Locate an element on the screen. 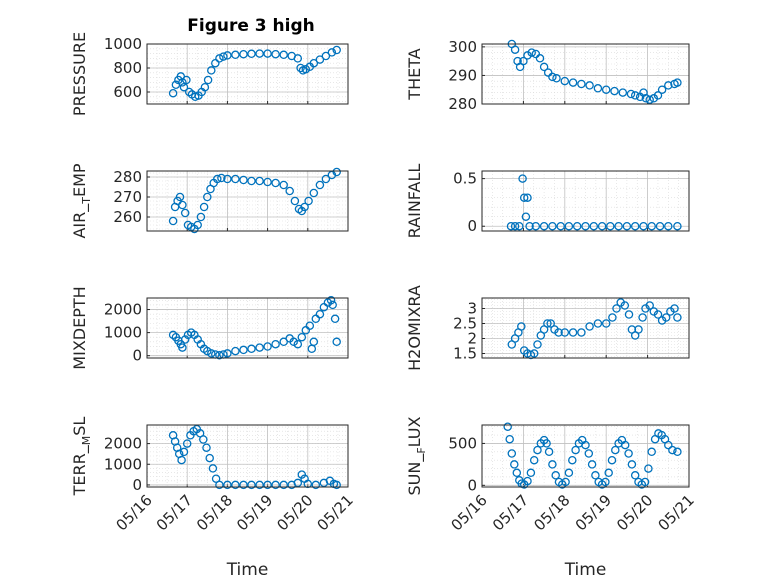  x-tick-label: 05/16 is located at coordinates (469, 512).